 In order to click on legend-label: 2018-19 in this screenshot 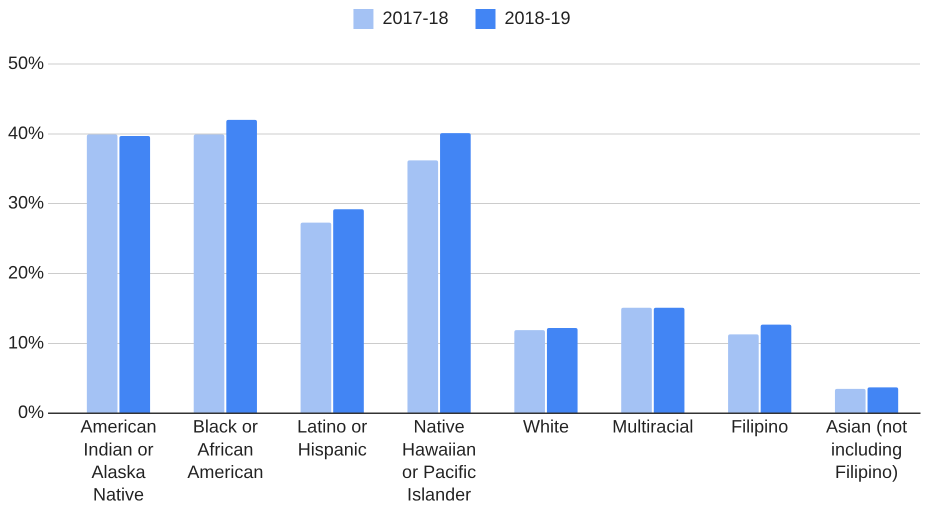, I will do `click(537, 18)`.